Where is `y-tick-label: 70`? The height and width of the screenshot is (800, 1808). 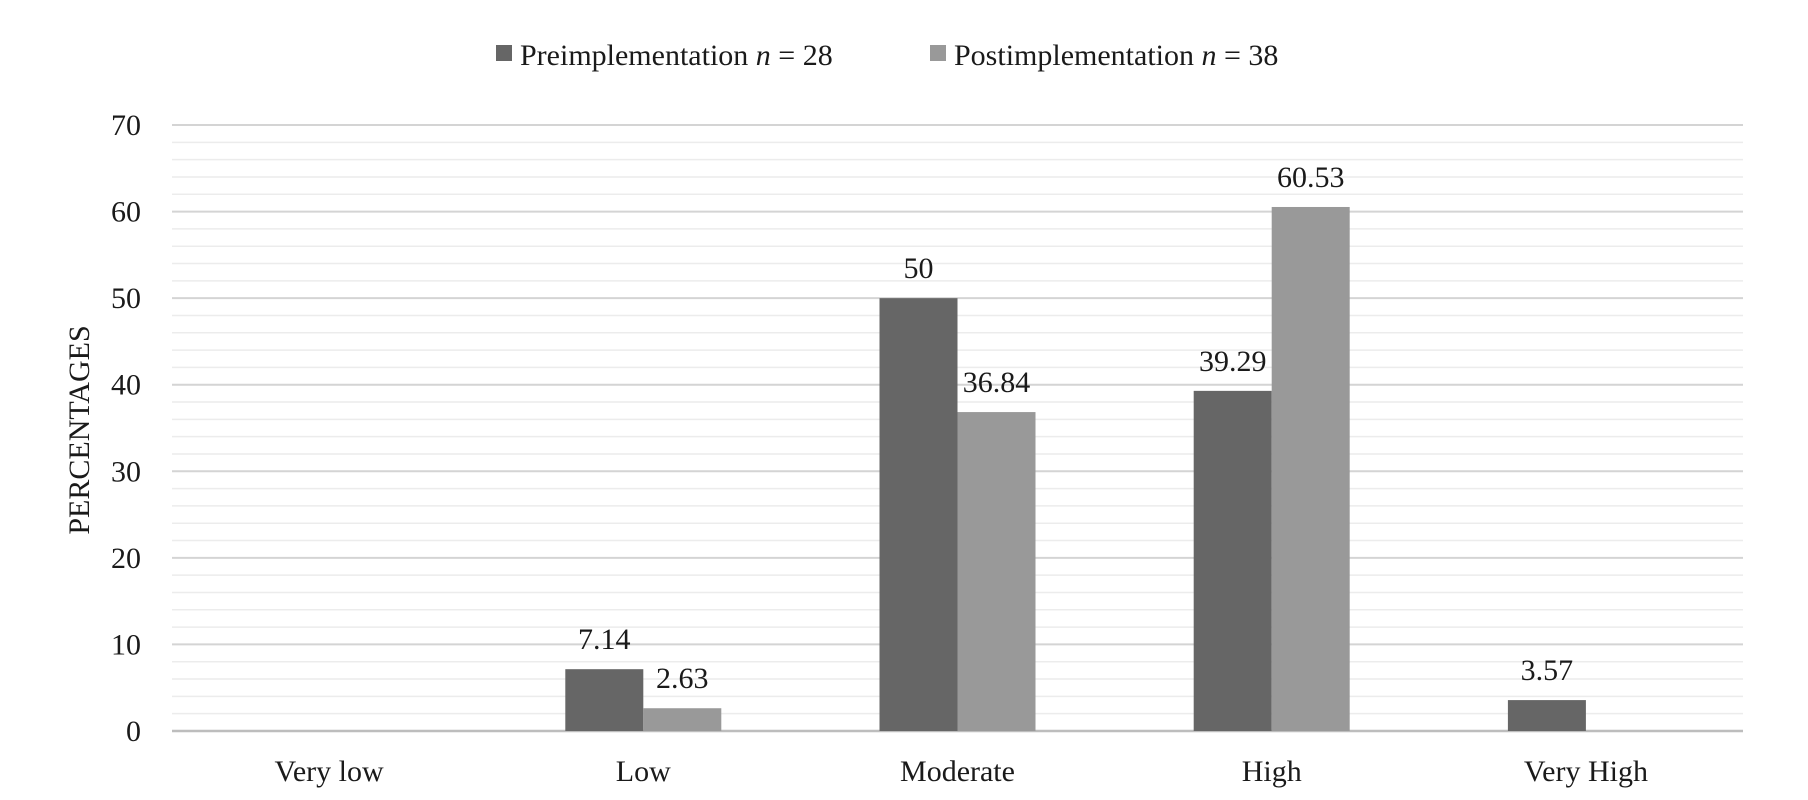
y-tick-label: 70 is located at coordinates (126, 125).